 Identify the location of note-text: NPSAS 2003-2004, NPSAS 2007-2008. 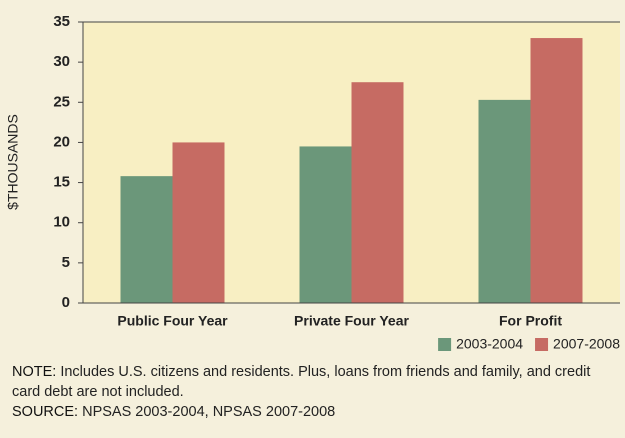
(209, 412).